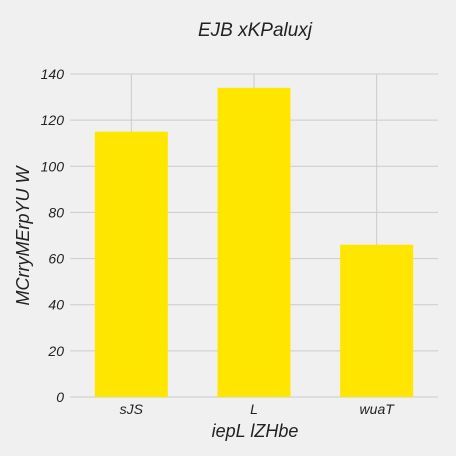 This screenshot has width=456, height=456. Describe the element at coordinates (53, 74) in the screenshot. I see `y-tick-label: 140` at that location.